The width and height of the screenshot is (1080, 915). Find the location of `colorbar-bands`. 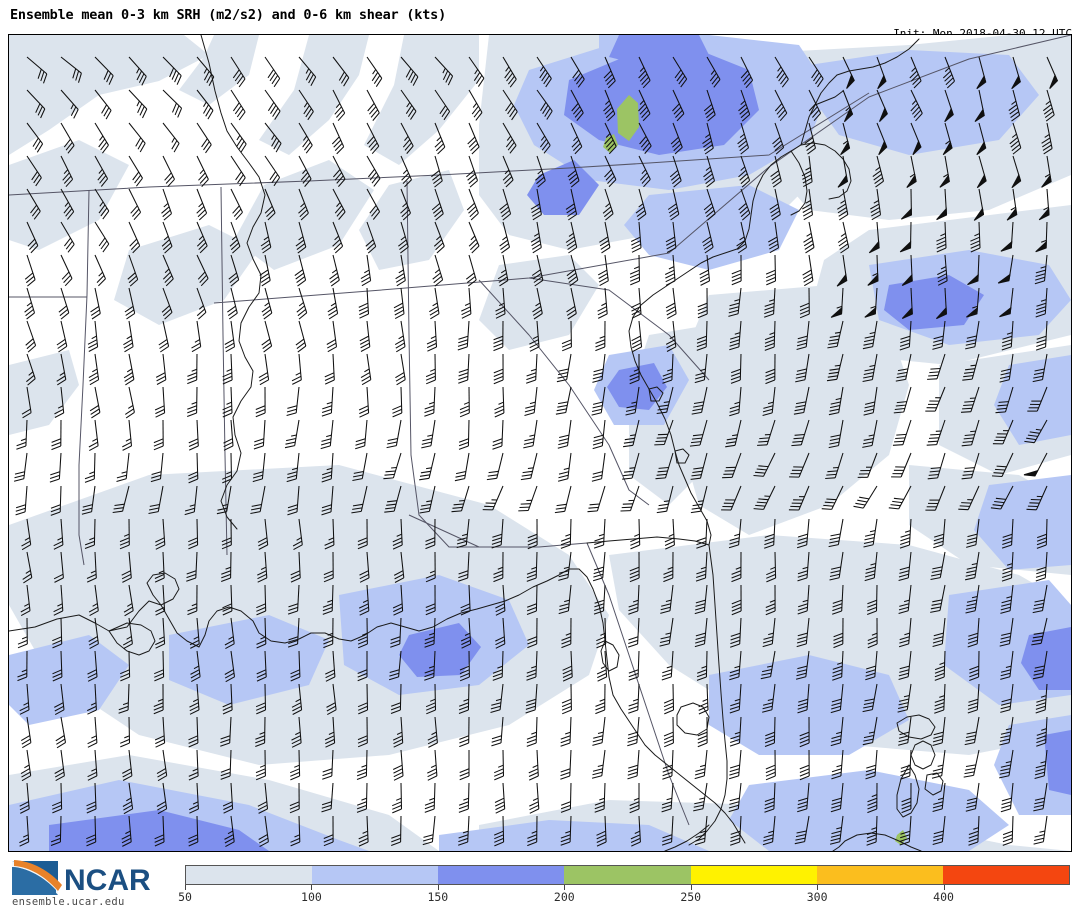

colorbar-bands is located at coordinates (627, 875).